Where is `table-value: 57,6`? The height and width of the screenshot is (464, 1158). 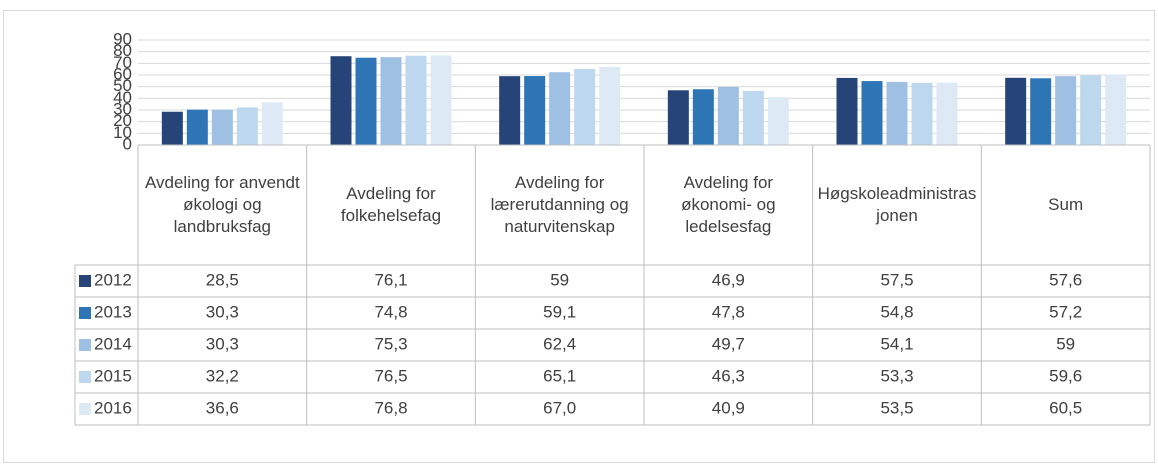
table-value: 57,6 is located at coordinates (1065, 279).